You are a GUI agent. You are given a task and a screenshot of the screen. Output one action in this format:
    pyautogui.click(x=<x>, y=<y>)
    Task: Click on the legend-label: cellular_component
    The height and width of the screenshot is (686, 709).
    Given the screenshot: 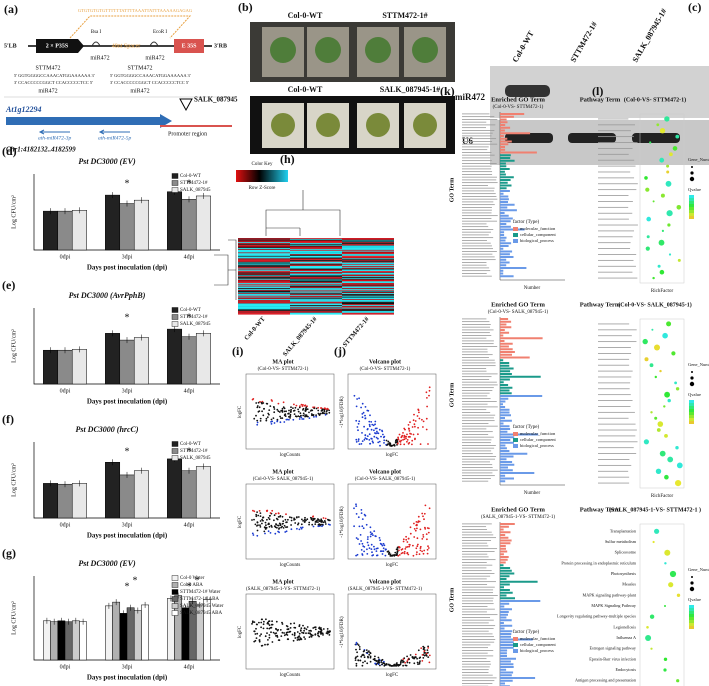 What is the action you would take?
    pyautogui.click(x=538, y=644)
    